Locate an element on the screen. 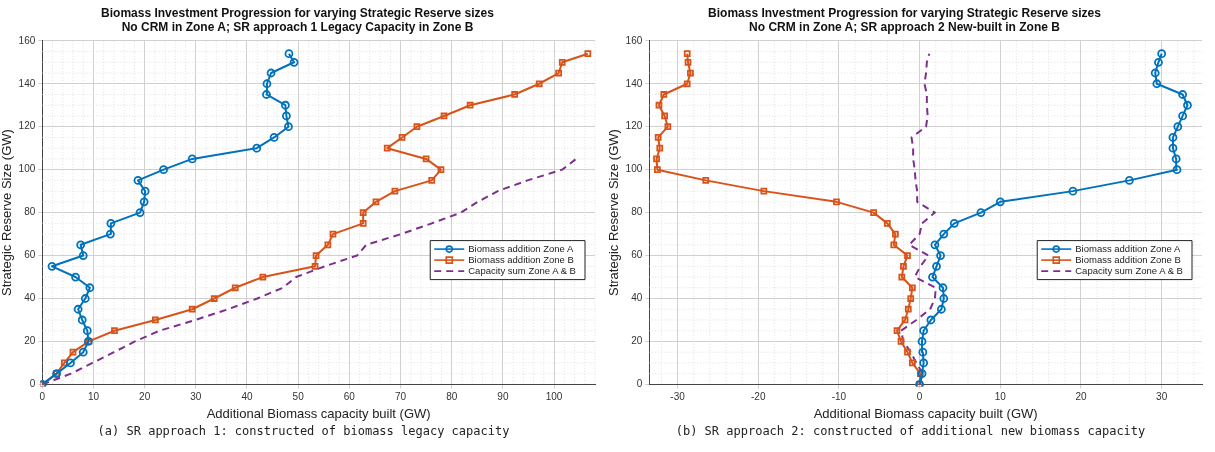 The width and height of the screenshot is (1215, 452). x-tick-label: -20 is located at coordinates (758, 397).